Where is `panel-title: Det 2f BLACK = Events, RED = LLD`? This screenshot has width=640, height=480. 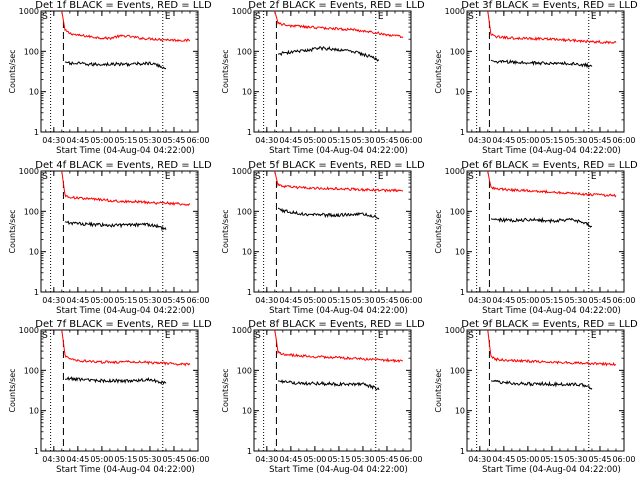
panel-title: Det 2f BLACK = Events, RED = LLD is located at coordinates (336, 5).